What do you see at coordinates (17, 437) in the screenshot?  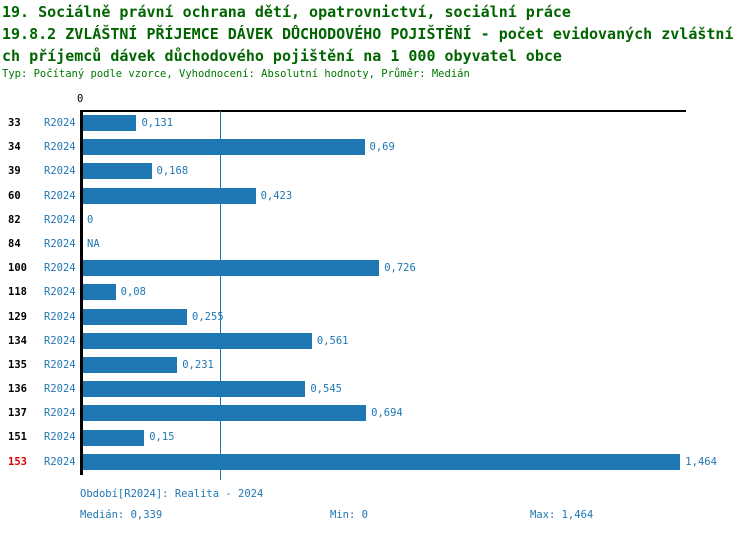 I see `row-id-label: 151` at bounding box center [17, 437].